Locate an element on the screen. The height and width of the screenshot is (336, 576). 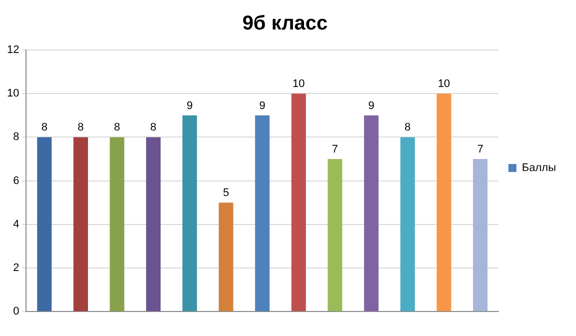
y-tick-label: 2 is located at coordinates (16, 268).